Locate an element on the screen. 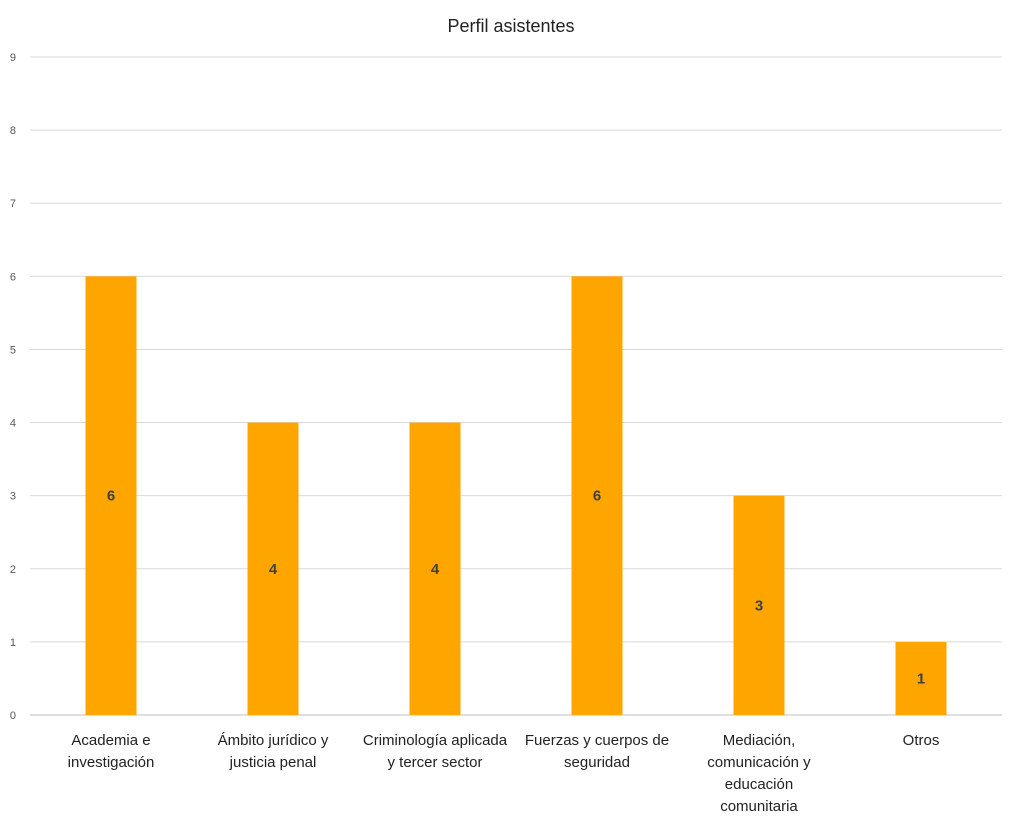 The width and height of the screenshot is (1023, 828). x-axis-label-line: investigación is located at coordinates (111, 762).